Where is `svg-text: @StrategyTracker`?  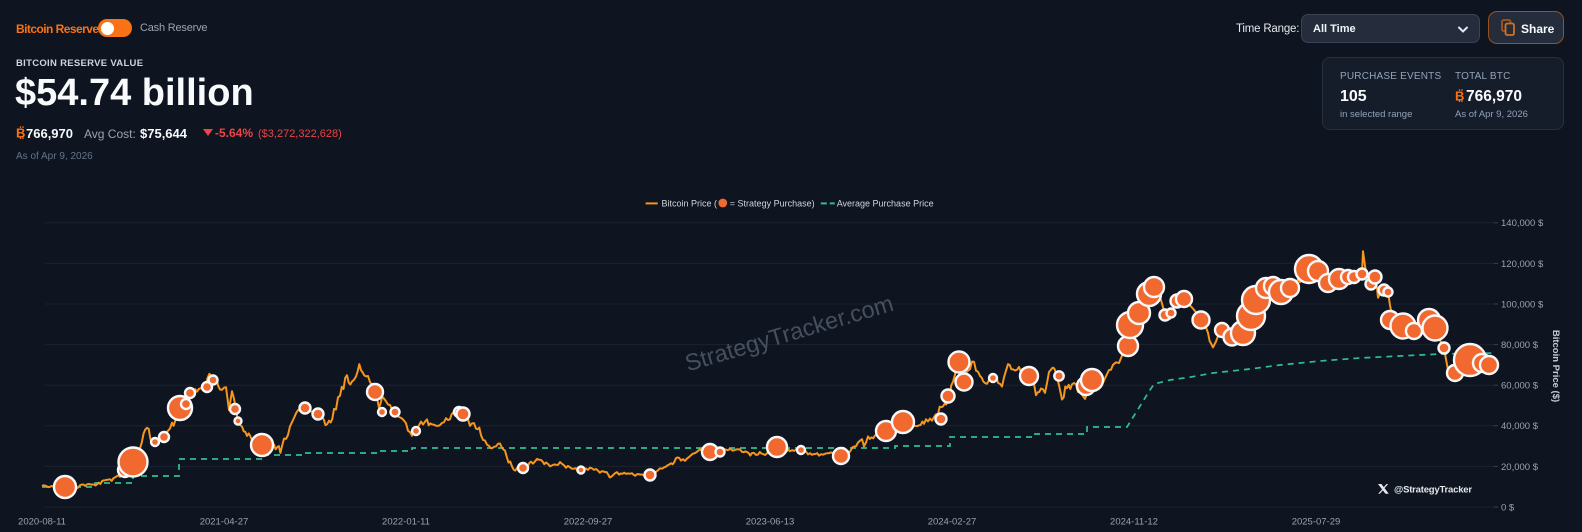
svg-text: @StrategyTracker is located at coordinates (1433, 490).